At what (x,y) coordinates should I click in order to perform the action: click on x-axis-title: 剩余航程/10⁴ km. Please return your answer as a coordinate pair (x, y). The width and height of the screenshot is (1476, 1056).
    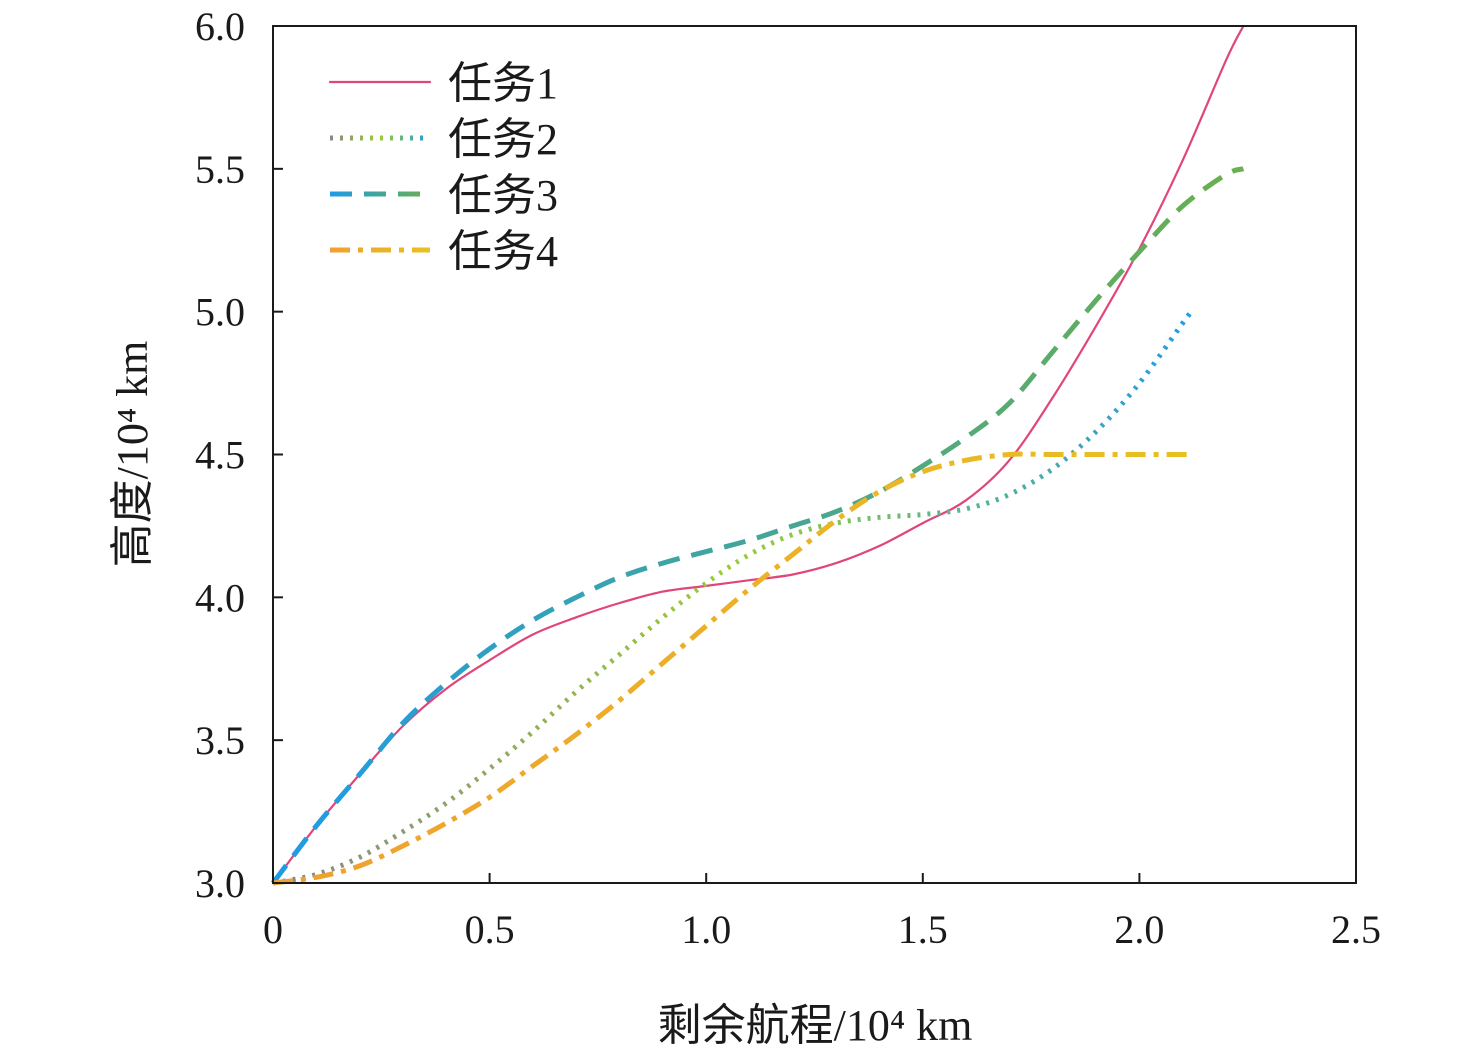
    Looking at the image, I should click on (815, 1025).